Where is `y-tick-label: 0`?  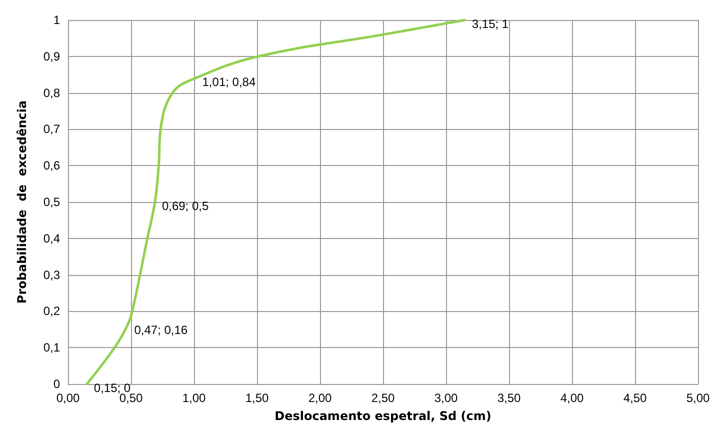
y-tick-label: 0 is located at coordinates (56, 384).